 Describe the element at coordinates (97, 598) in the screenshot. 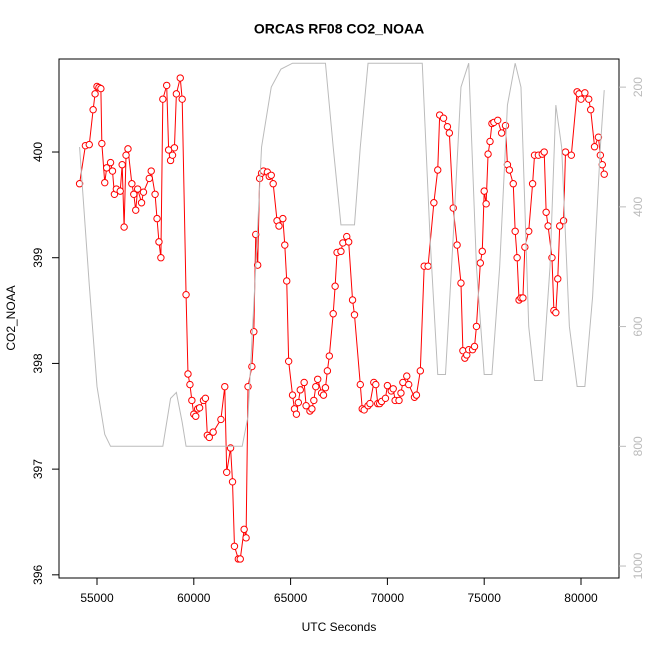

I see `x-tick-label: 55000` at that location.